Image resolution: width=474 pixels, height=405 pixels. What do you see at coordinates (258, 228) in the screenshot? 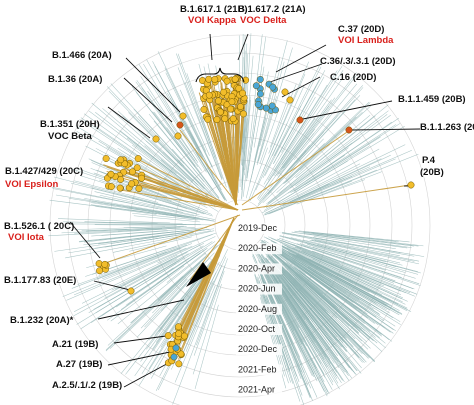
I see `time-tick-label: 2019-Dec` at bounding box center [258, 228].